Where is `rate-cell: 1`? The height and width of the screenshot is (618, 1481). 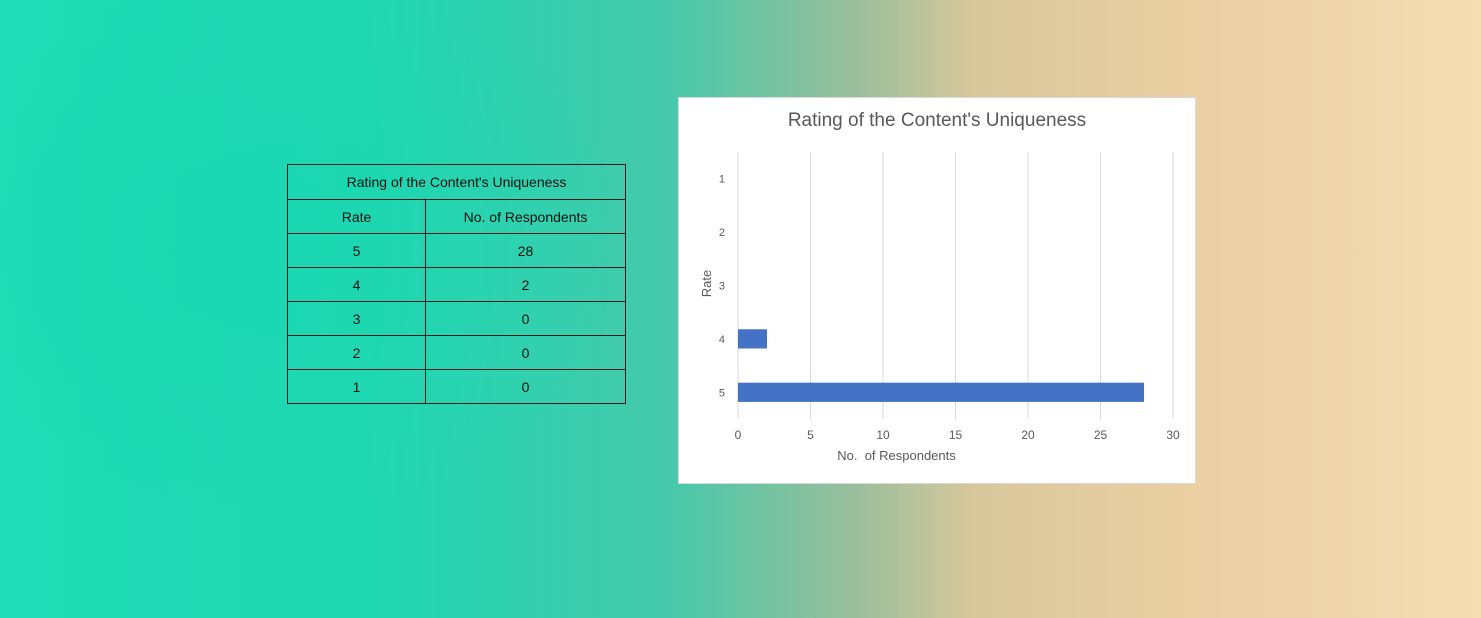 rate-cell: 1 is located at coordinates (356, 386).